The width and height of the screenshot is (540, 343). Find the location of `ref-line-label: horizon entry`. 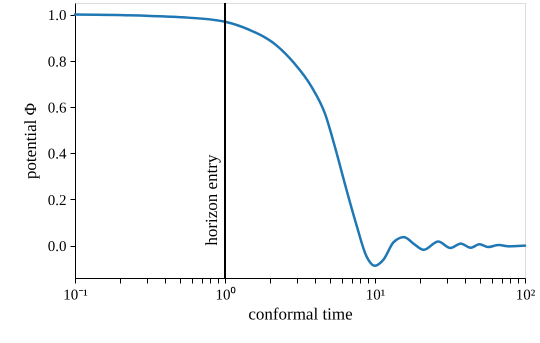

ref-line-label: horizon entry is located at coordinates (211, 200).